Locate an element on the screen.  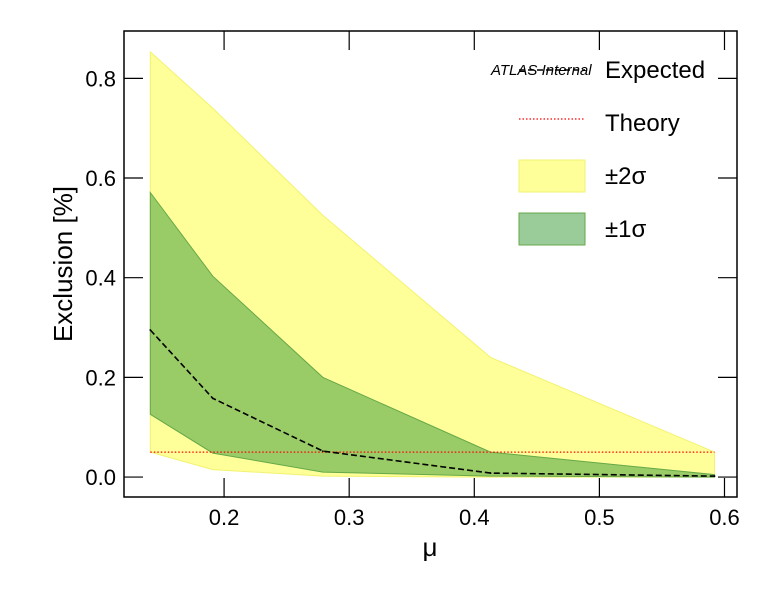
x-tick-label: 0.4 is located at coordinates (474, 517).